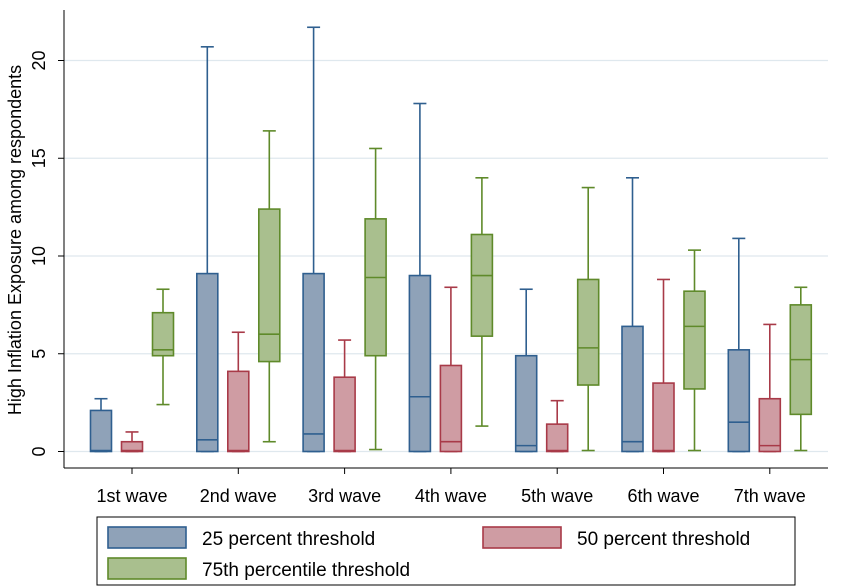 This screenshot has height=588, width=850. Describe the element at coordinates (344, 496) in the screenshot. I see `x-tick-label: 3rd wave` at that location.